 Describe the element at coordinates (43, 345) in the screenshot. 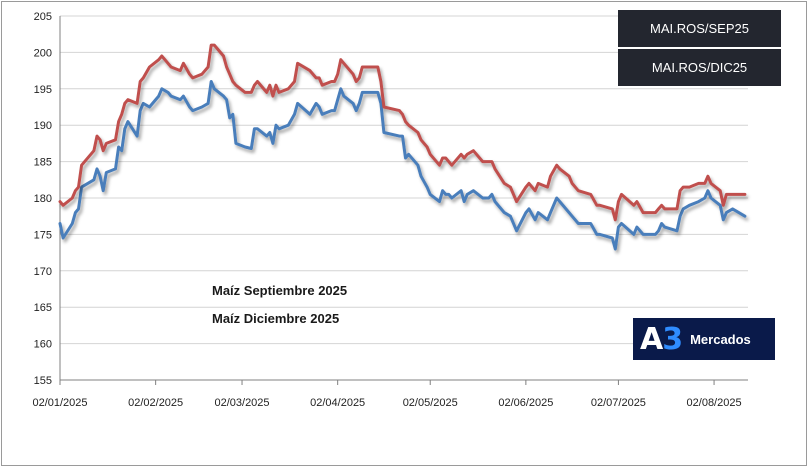

I see `y-tick-label: 160` at that location.